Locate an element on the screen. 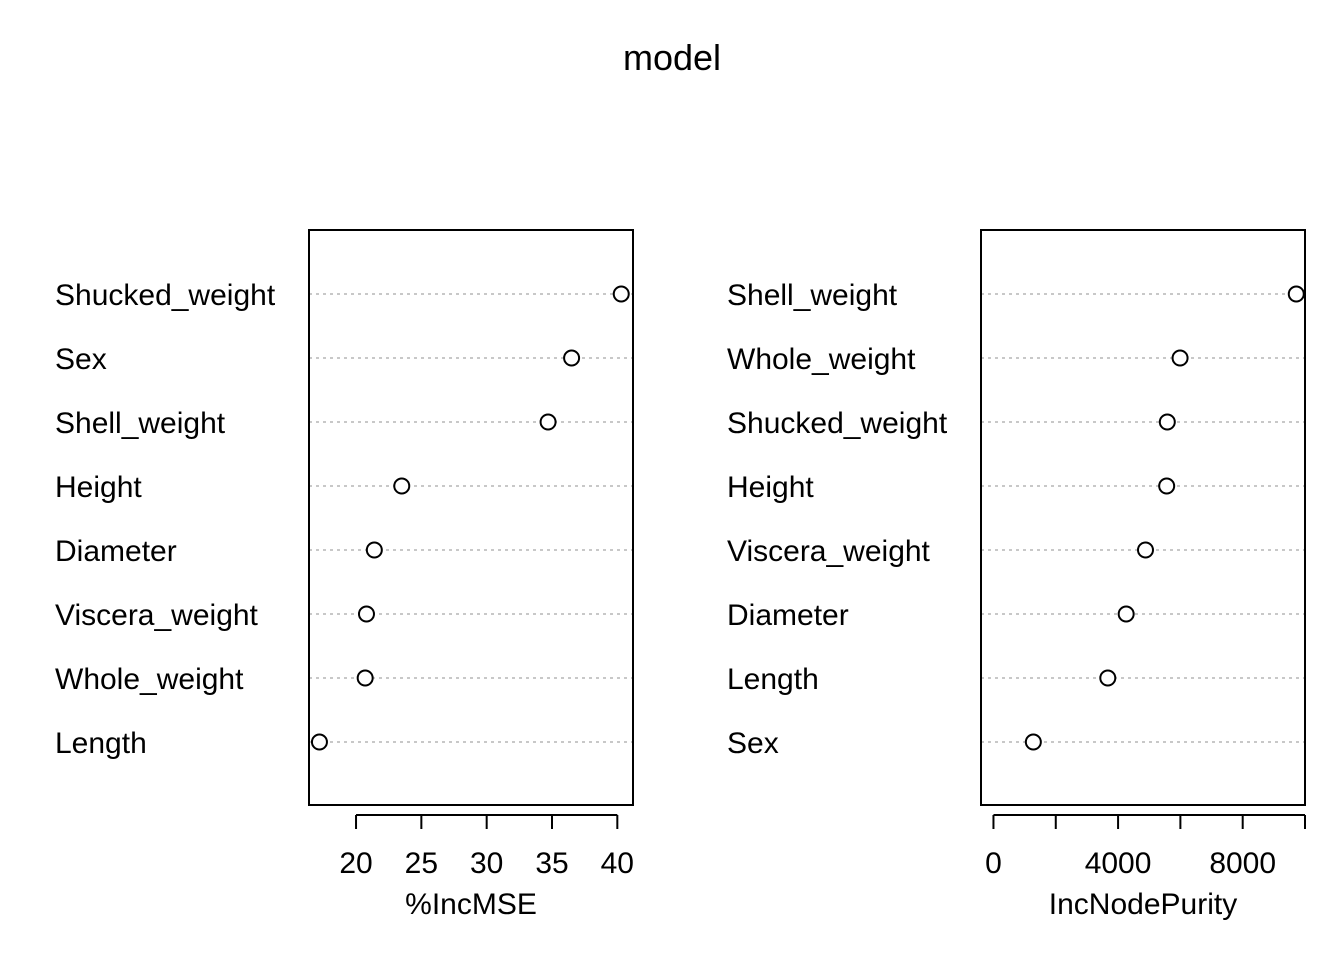 The height and width of the screenshot is (960, 1344). incmse-x-tick-label: 20 is located at coordinates (355, 863).